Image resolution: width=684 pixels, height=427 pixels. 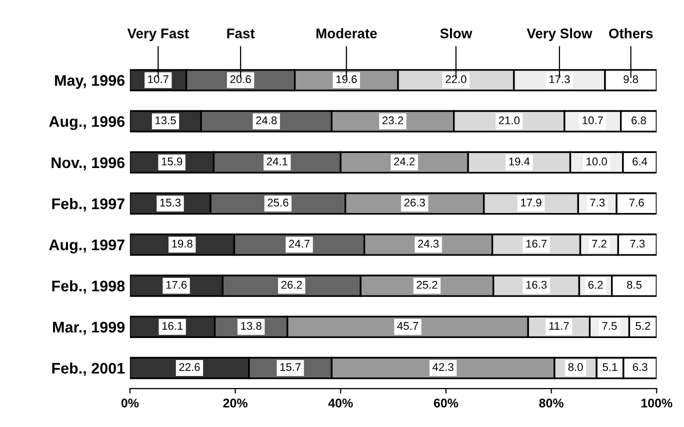 What do you see at coordinates (251, 326) in the screenshot?
I see `data-label: 13.8` at bounding box center [251, 326].